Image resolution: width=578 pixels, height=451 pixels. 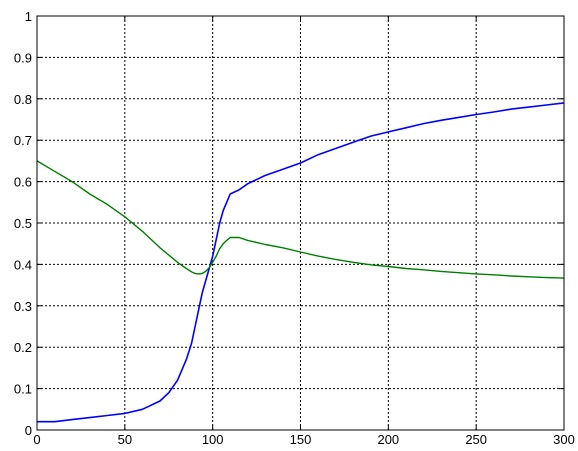 What do you see at coordinates (36, 439) in the screenshot?
I see `x-tick-label: 0` at bounding box center [36, 439].